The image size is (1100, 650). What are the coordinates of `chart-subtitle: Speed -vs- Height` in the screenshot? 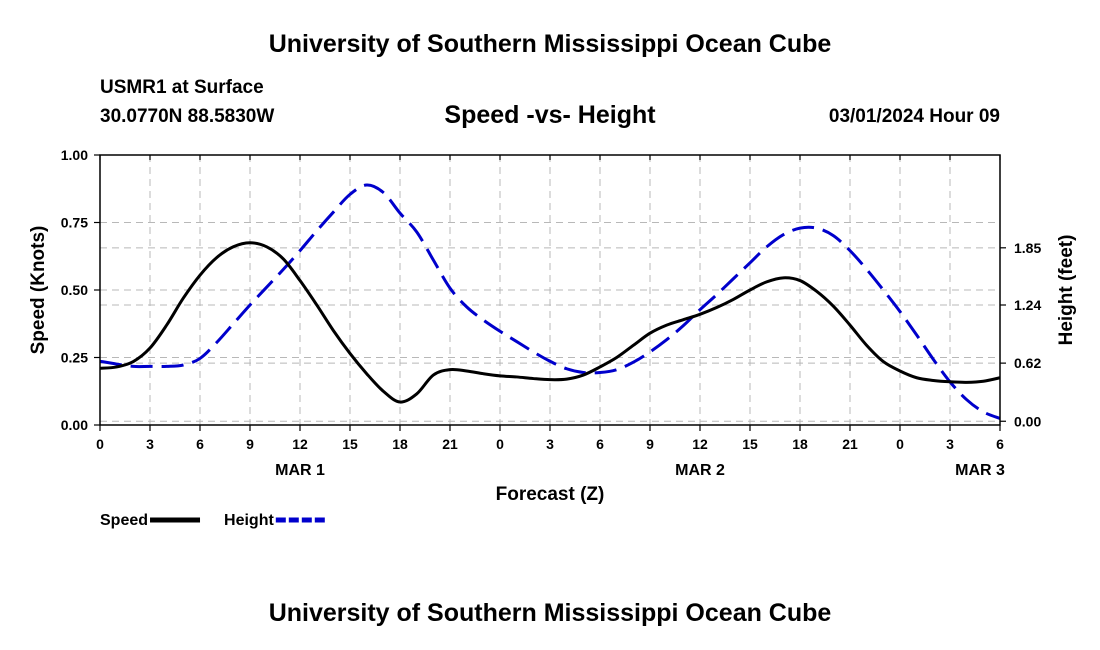 It's located at (550, 115).